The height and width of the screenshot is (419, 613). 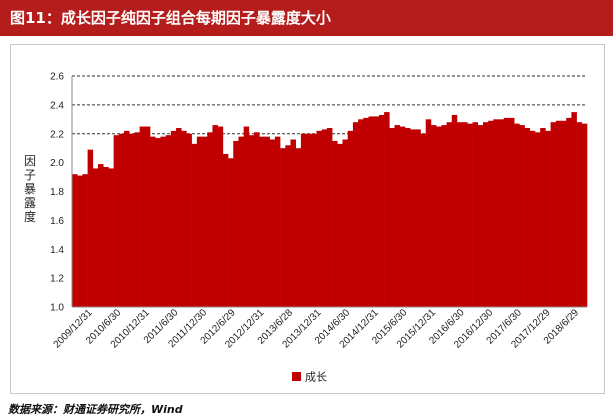 What do you see at coordinates (296, 376) in the screenshot?
I see `legend-swatch` at bounding box center [296, 376].